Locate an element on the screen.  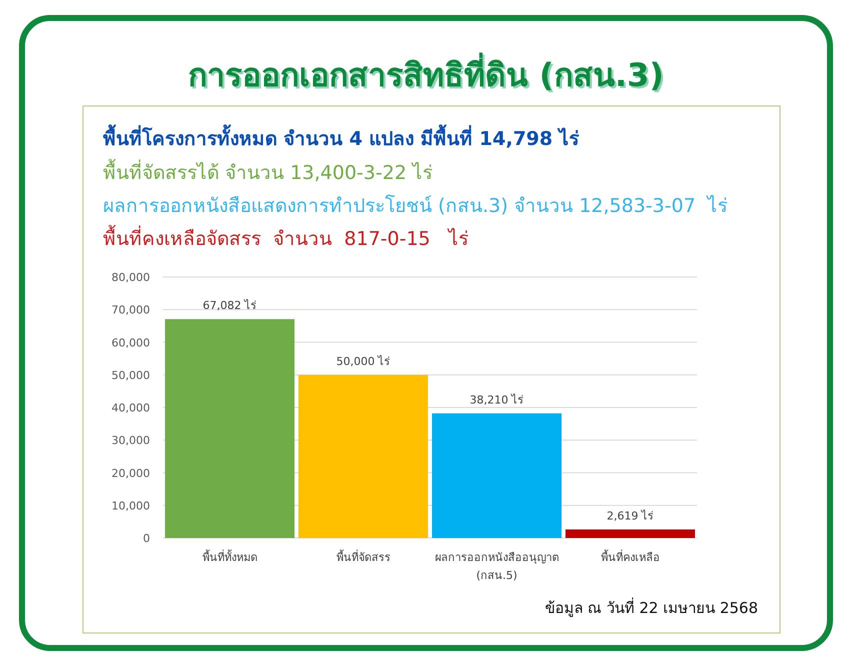
data-label: 50,000 ไร่ is located at coordinates (363, 361).